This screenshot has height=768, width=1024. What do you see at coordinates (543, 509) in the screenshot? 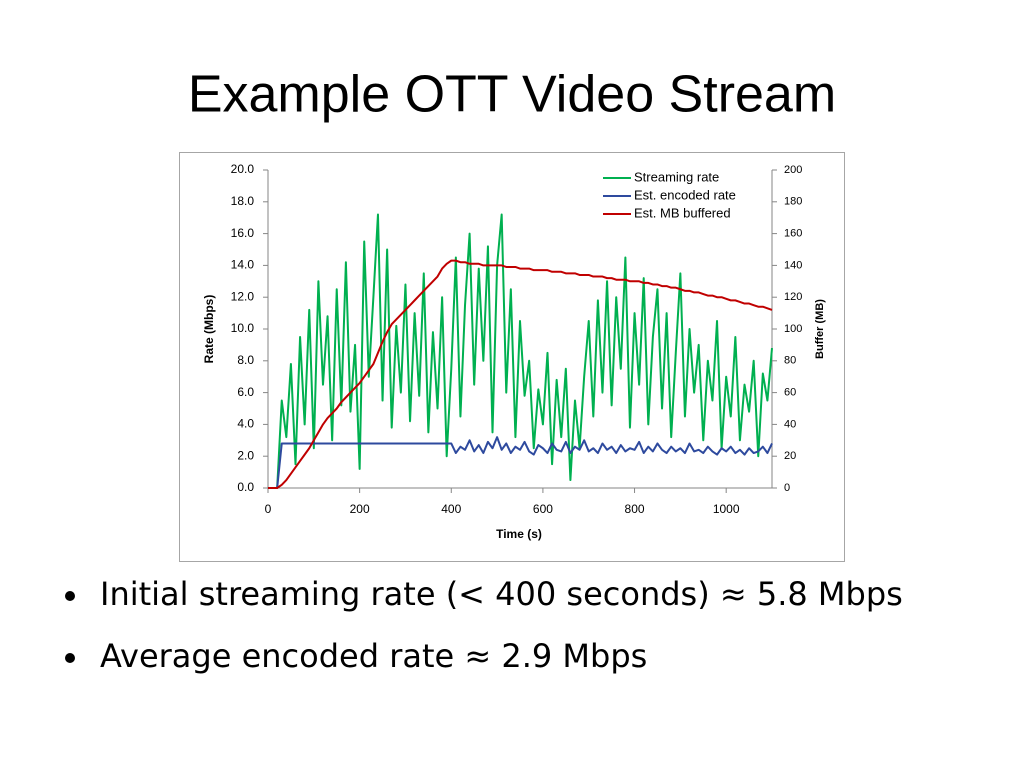
I see `x-tick-label: 600` at bounding box center [543, 509].